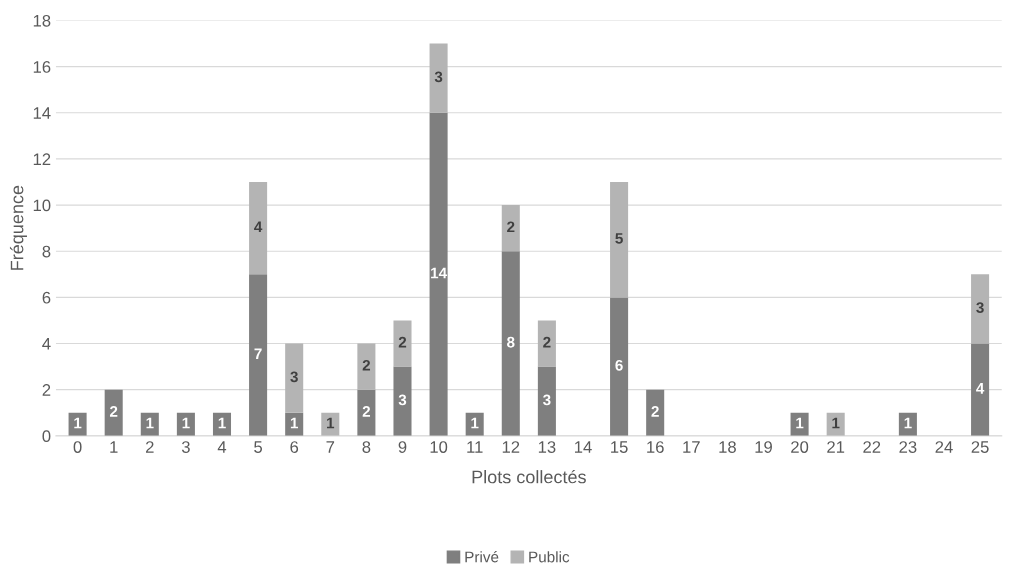 This screenshot has height=585, width=1017. Describe the element at coordinates (222, 447) in the screenshot. I see `x-tick-label: 4` at that location.